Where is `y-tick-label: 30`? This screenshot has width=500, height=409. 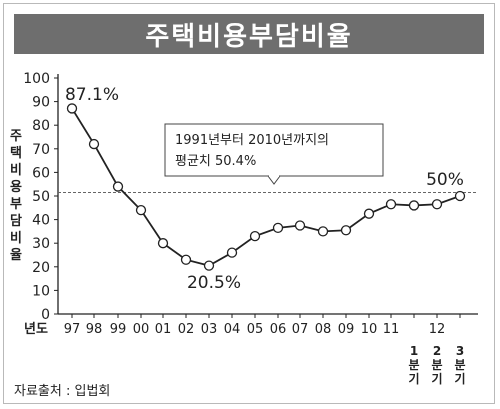
y-tick-label: 30 is located at coordinates (41, 244).